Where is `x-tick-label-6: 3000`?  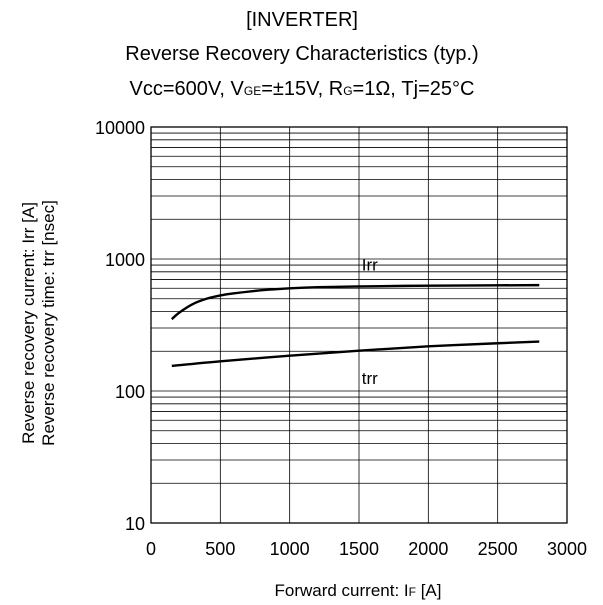
x-tick-label-6: 3000 is located at coordinates (567, 549).